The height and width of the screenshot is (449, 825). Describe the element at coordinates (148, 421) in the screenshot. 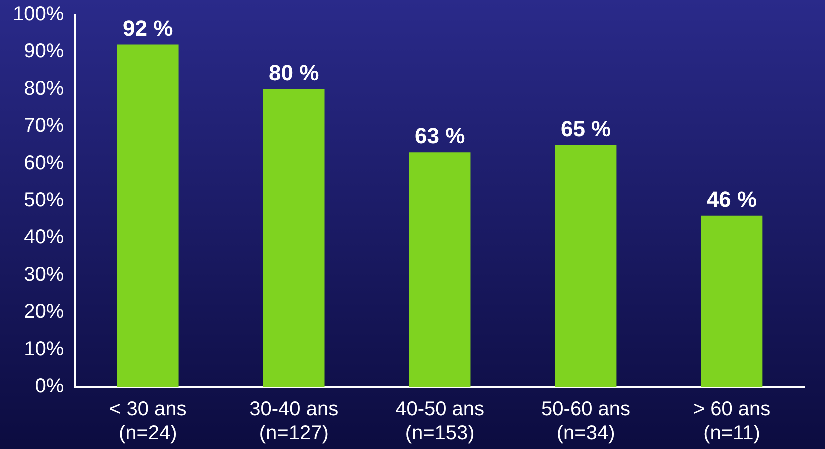

I see `x-tick-label: < 30 ans (n=24)` at that location.